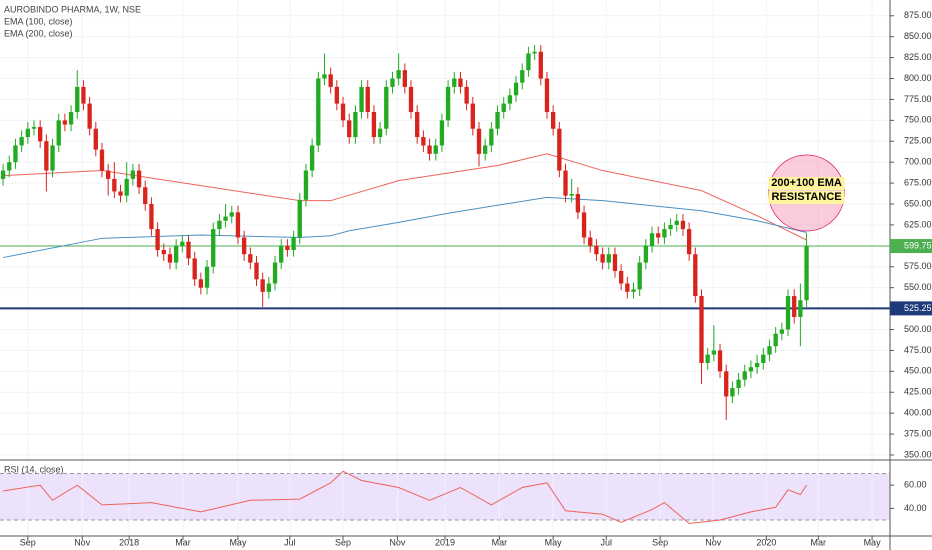 Image resolution: width=932 pixels, height=550 pixels. What do you see at coordinates (918, 454) in the screenshot?
I see `y-tick-label: 350.00` at bounding box center [918, 454].